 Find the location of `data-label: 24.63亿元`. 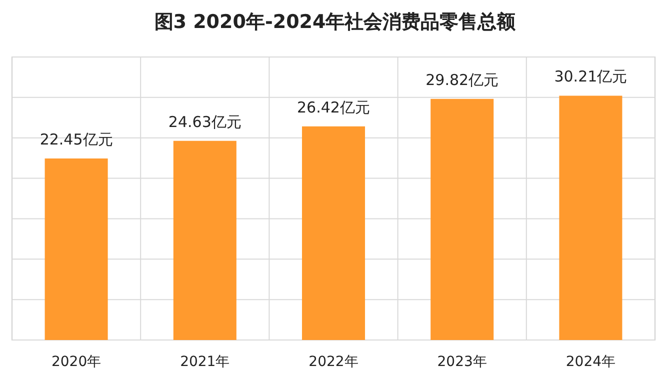

data-label: 24.63亿元 is located at coordinates (205, 121).